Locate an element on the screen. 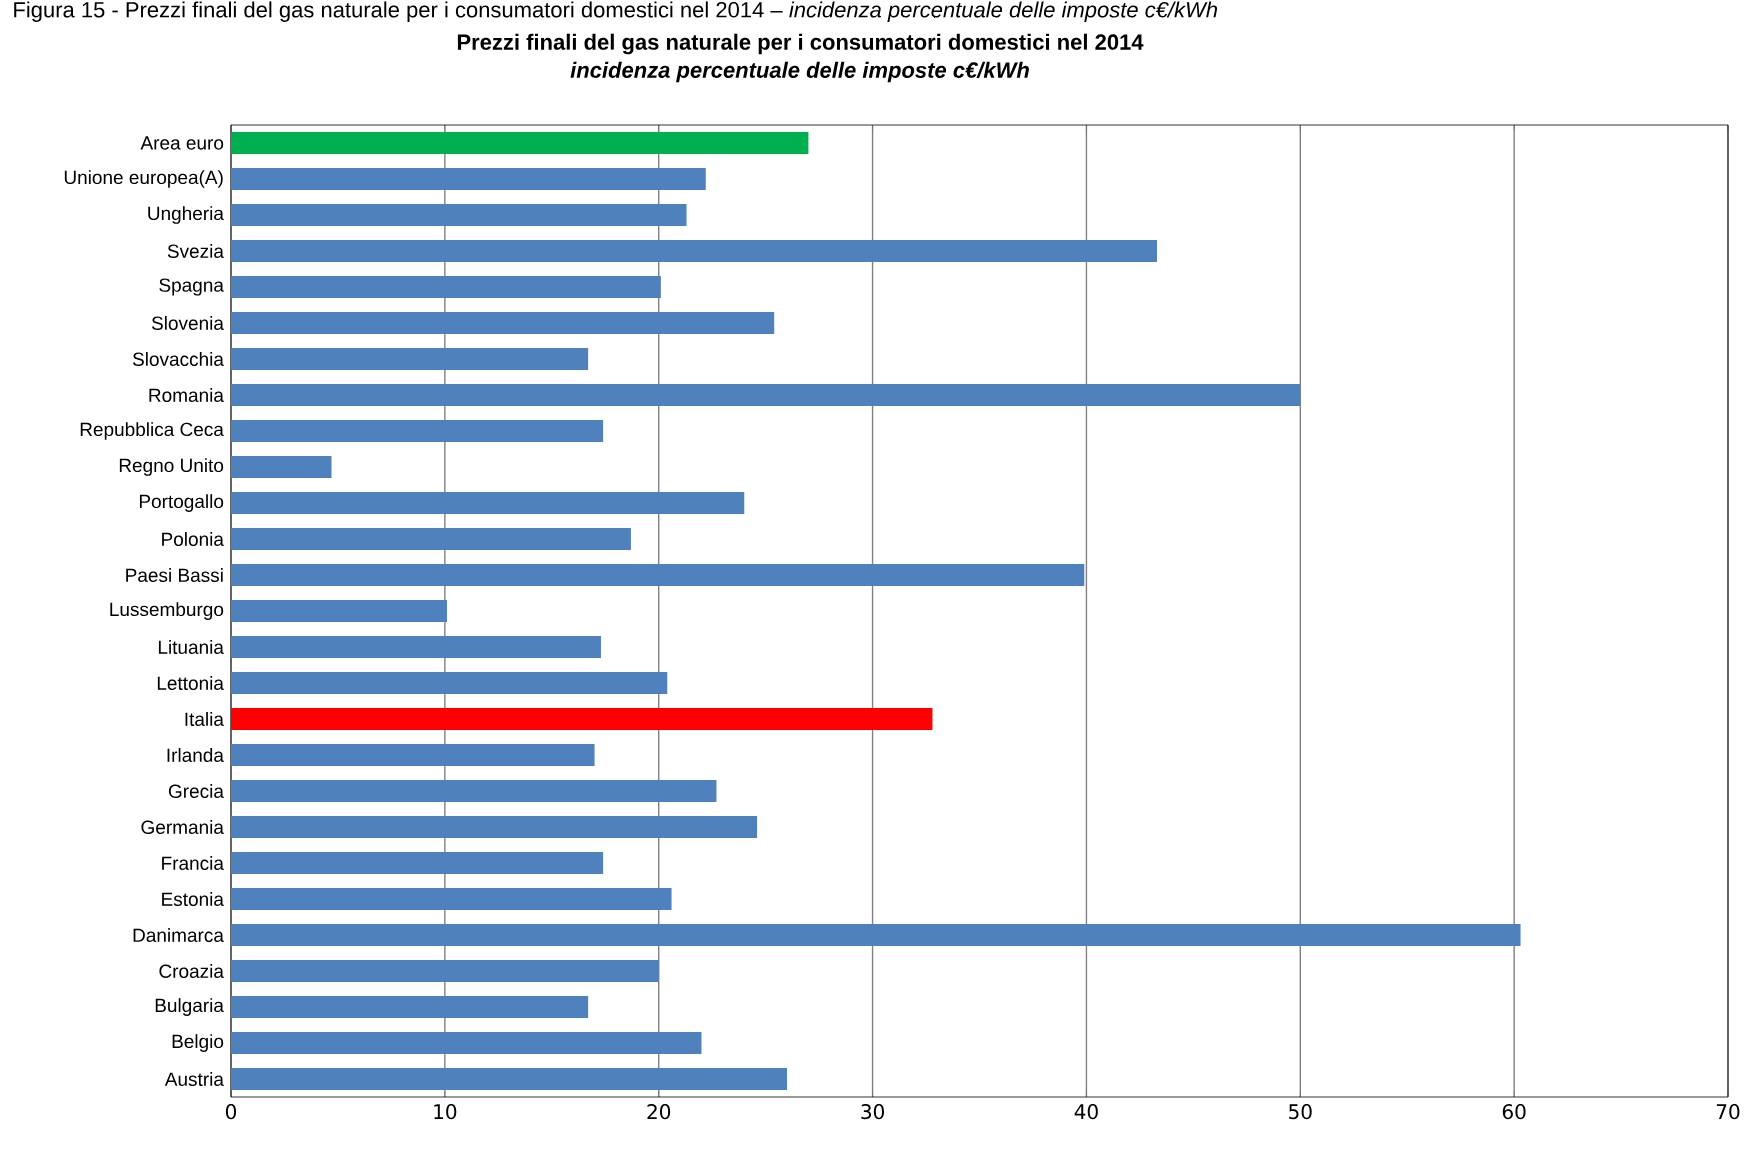 This screenshot has width=1751, height=1158. x-tick-label: 30 is located at coordinates (872, 1112).